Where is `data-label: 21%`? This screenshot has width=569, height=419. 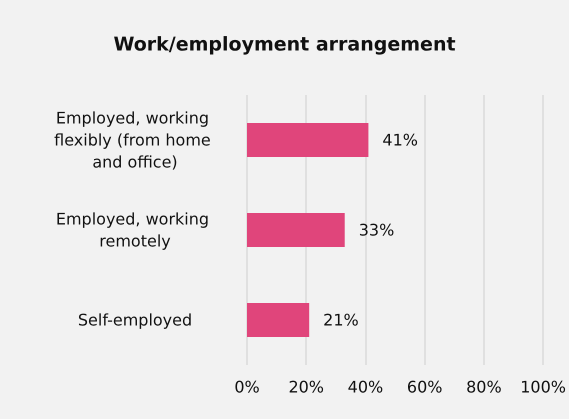
data-label: 21% is located at coordinates (341, 320).